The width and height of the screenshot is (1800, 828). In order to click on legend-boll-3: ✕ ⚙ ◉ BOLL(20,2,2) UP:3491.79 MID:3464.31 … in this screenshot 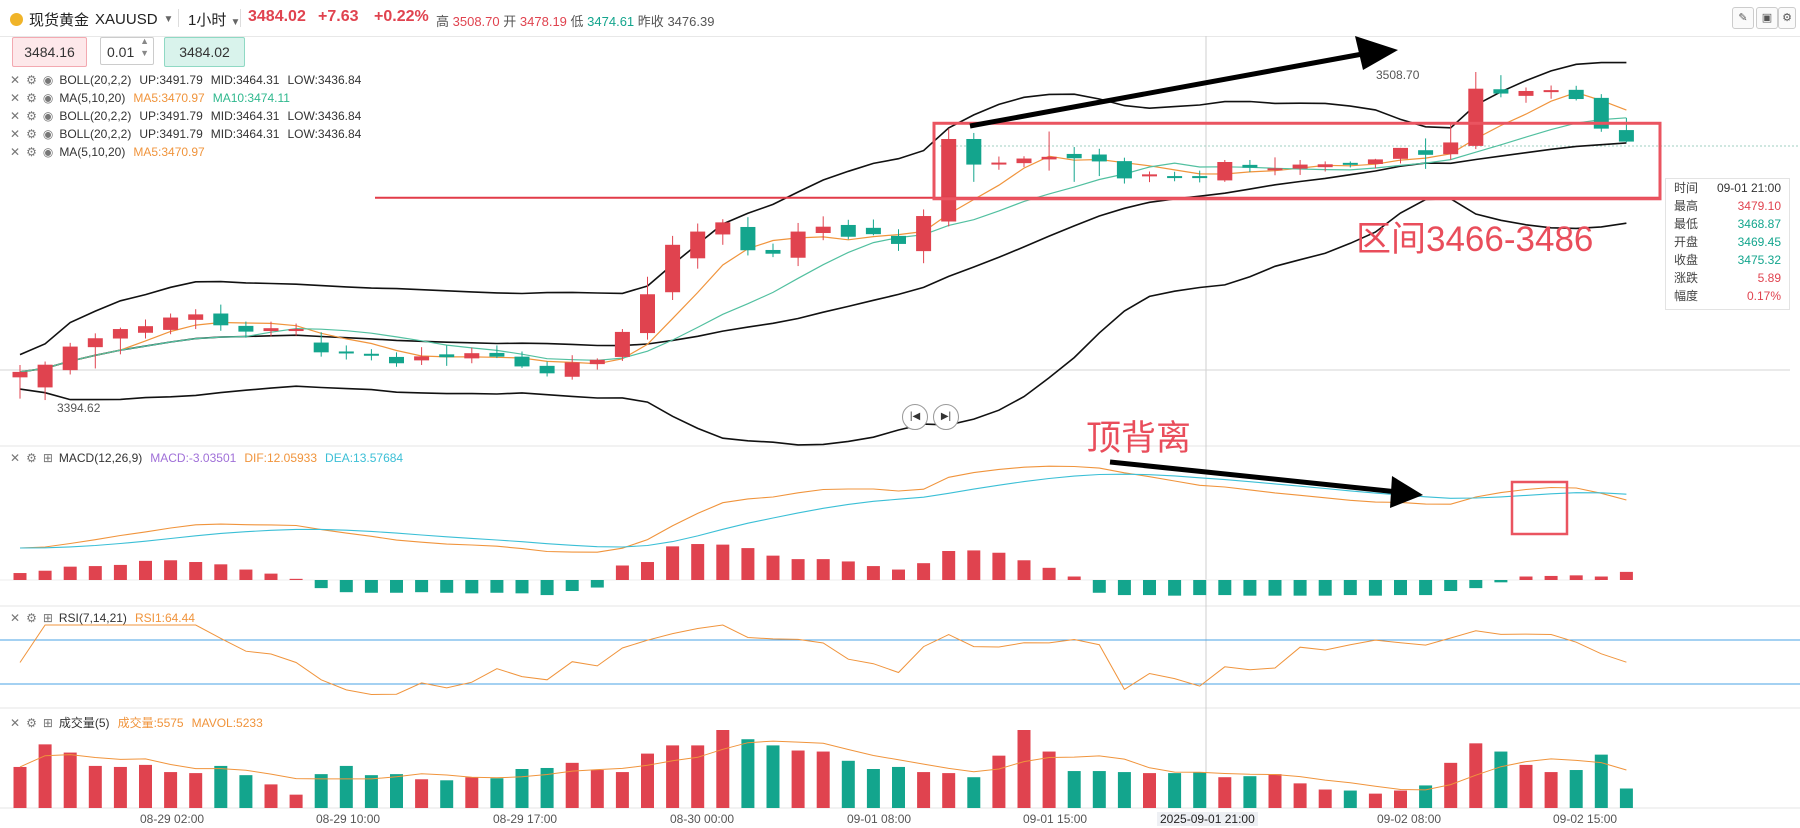, I will do `click(186, 134)`.